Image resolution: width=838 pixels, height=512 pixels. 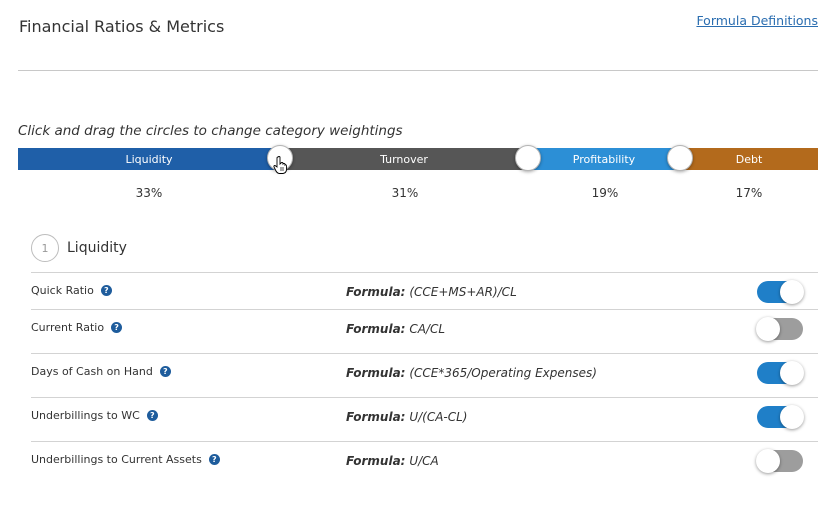 What do you see at coordinates (757, 20) in the screenshot?
I see `formula-definitions-link: Formula Definitions` at bounding box center [757, 20].